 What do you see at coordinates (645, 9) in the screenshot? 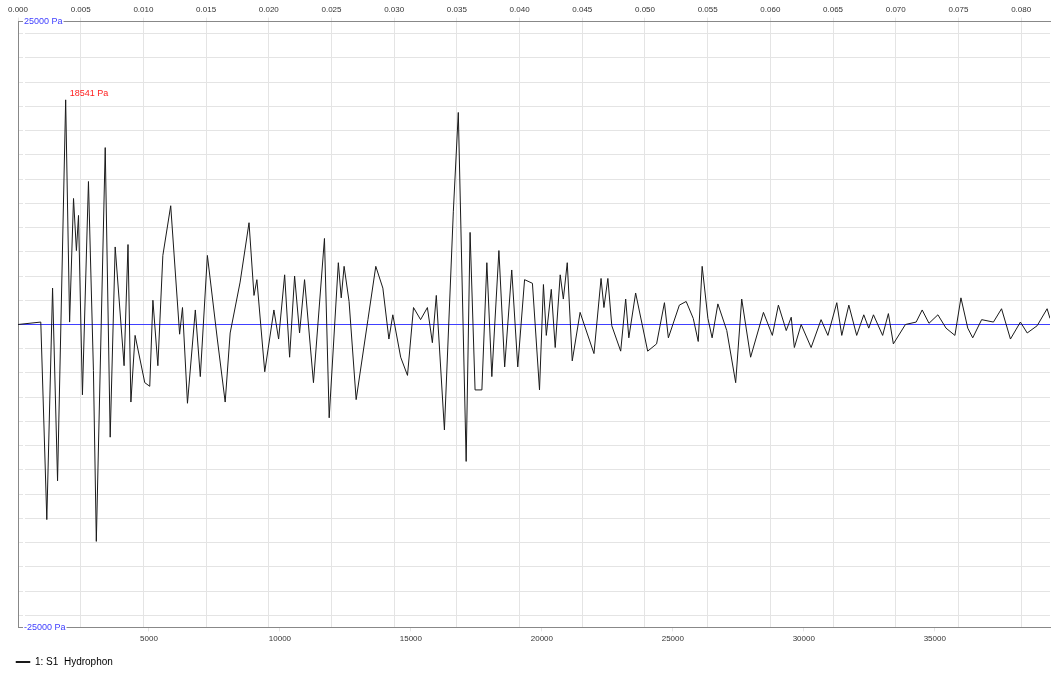
I see `x2-tick-label: 0.050` at bounding box center [645, 9].